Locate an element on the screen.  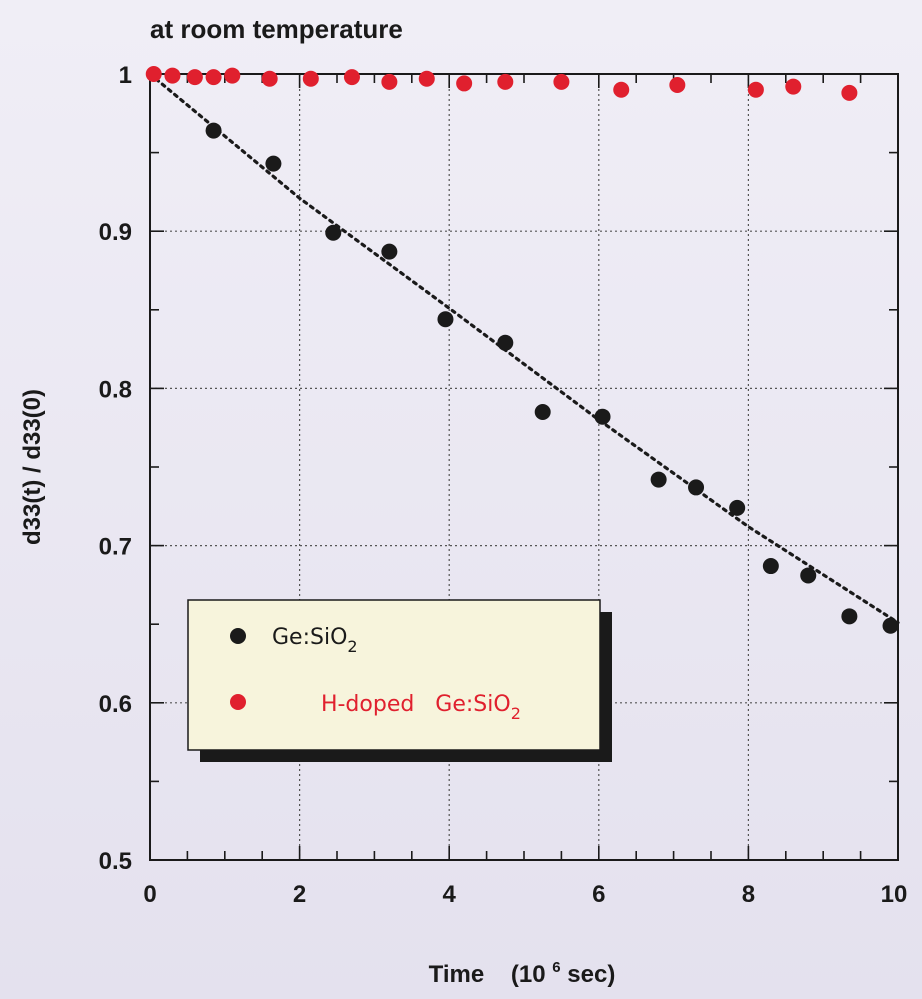
y-tick-label: 0.9 is located at coordinates (115, 232).